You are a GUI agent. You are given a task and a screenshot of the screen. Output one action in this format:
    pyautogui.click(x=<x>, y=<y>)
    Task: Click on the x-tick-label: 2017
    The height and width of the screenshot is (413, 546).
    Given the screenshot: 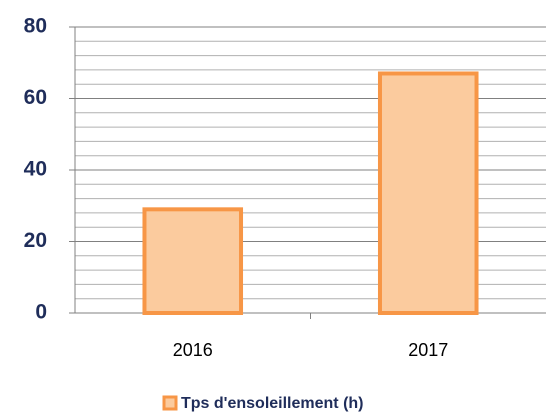 What is the action you would take?
    pyautogui.click(x=428, y=350)
    